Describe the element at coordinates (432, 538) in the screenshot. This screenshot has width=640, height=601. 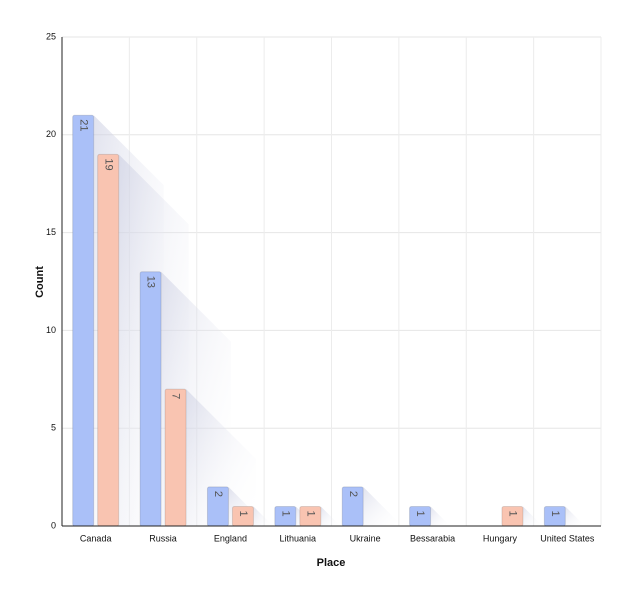
I see `x-tick-label: Bessarabia` at that location.